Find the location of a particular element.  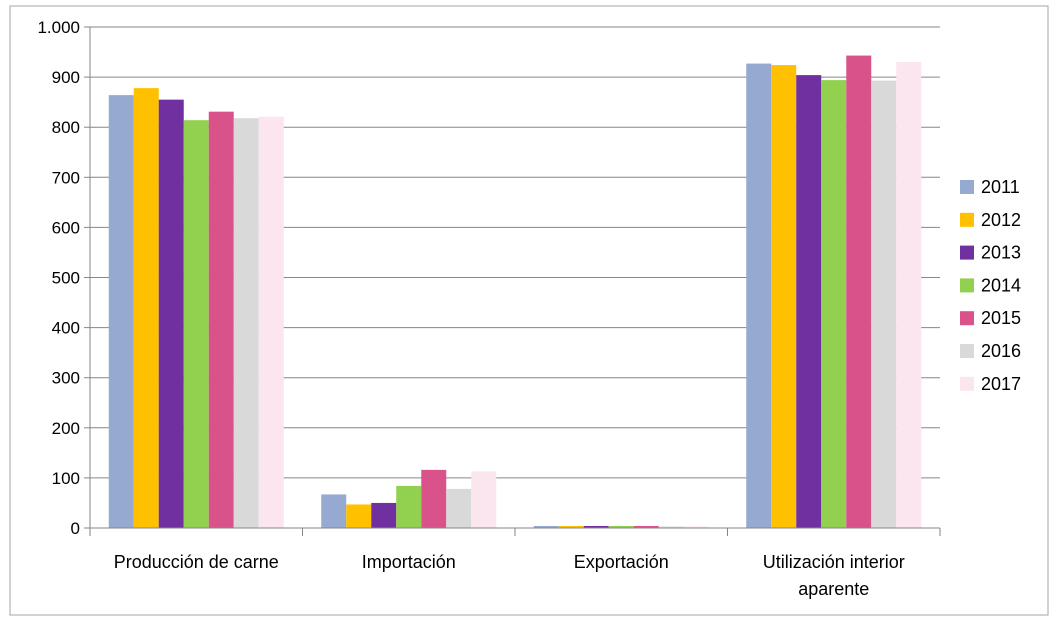

y-tick-label: 600 is located at coordinates (66, 227).